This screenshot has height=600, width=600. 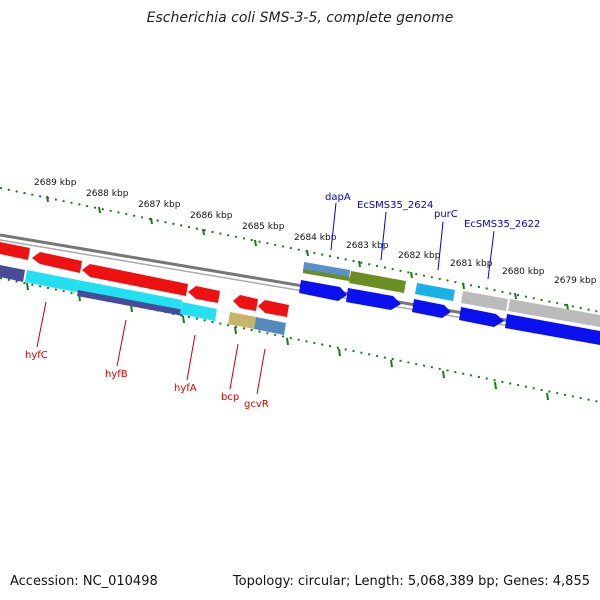 What do you see at coordinates (502, 224) in the screenshot?
I see `gene-label-EcSMS35_2622: EcSMS35_2622` at bounding box center [502, 224].